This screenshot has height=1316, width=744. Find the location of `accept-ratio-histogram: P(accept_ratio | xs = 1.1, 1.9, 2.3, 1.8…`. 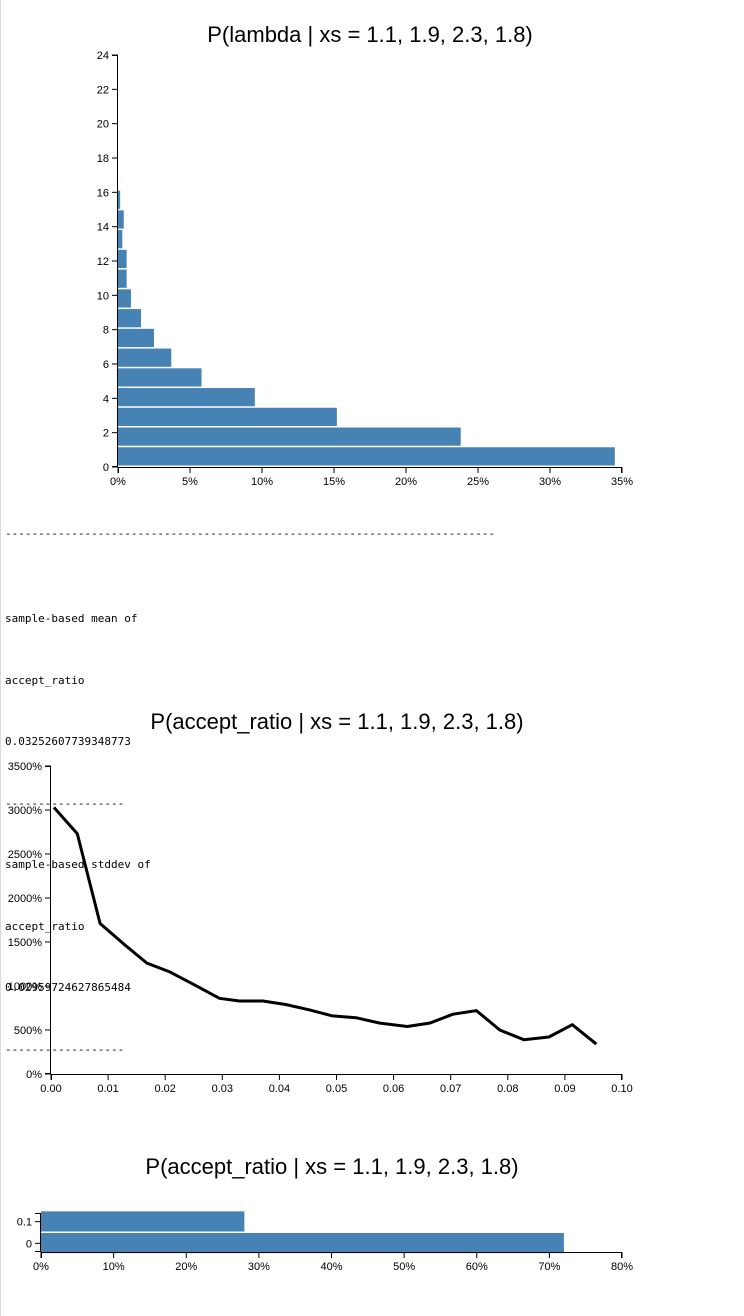

accept-ratio-histogram: P(accept_ratio | xs = 1.1, 1.9, 2.3, 1.8… is located at coordinates (325, 1213).